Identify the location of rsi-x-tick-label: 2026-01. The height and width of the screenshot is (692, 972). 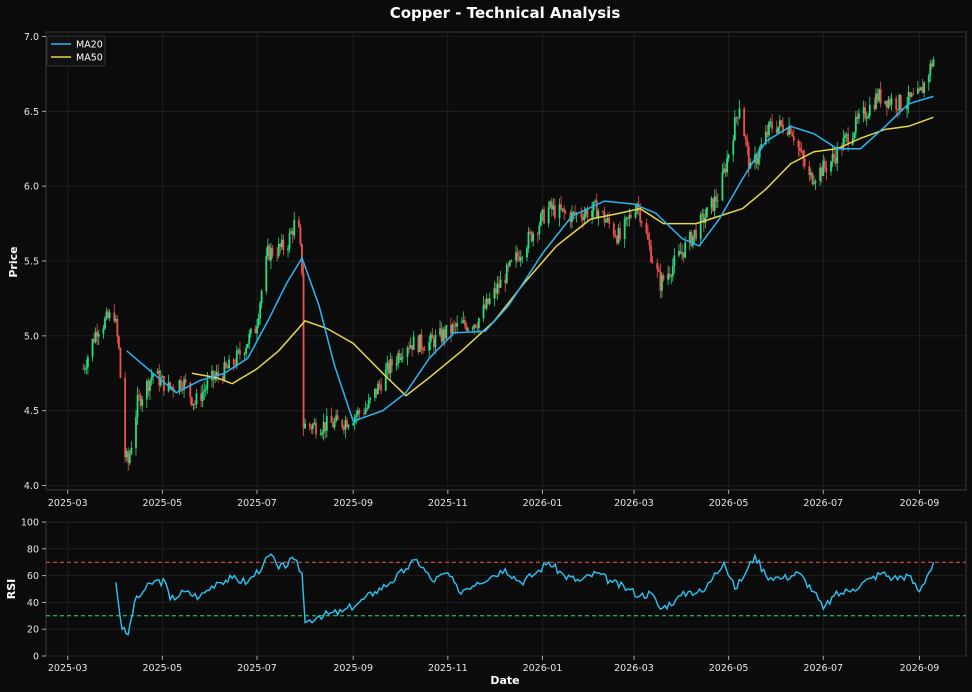
(543, 668).